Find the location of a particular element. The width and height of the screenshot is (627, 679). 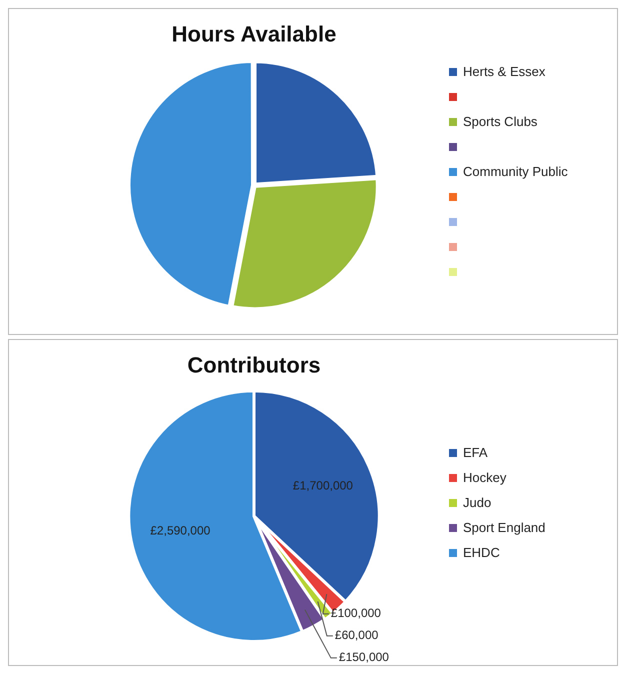

data-label: £100,000 is located at coordinates (356, 613).